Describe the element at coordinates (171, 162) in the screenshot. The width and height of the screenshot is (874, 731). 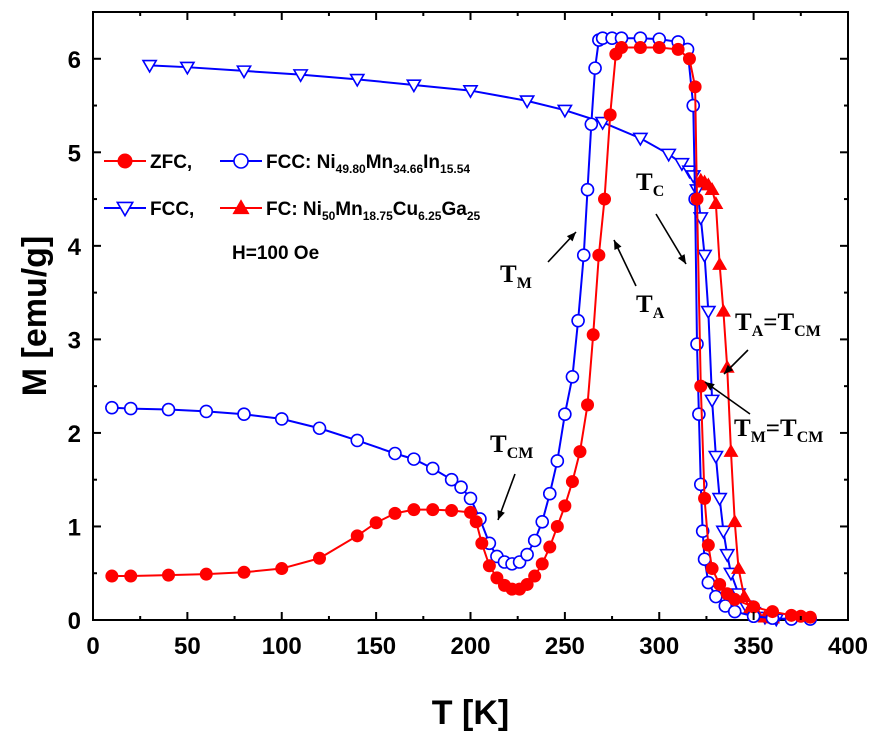
I see `legend-zfc-label: ZFC,` at that location.